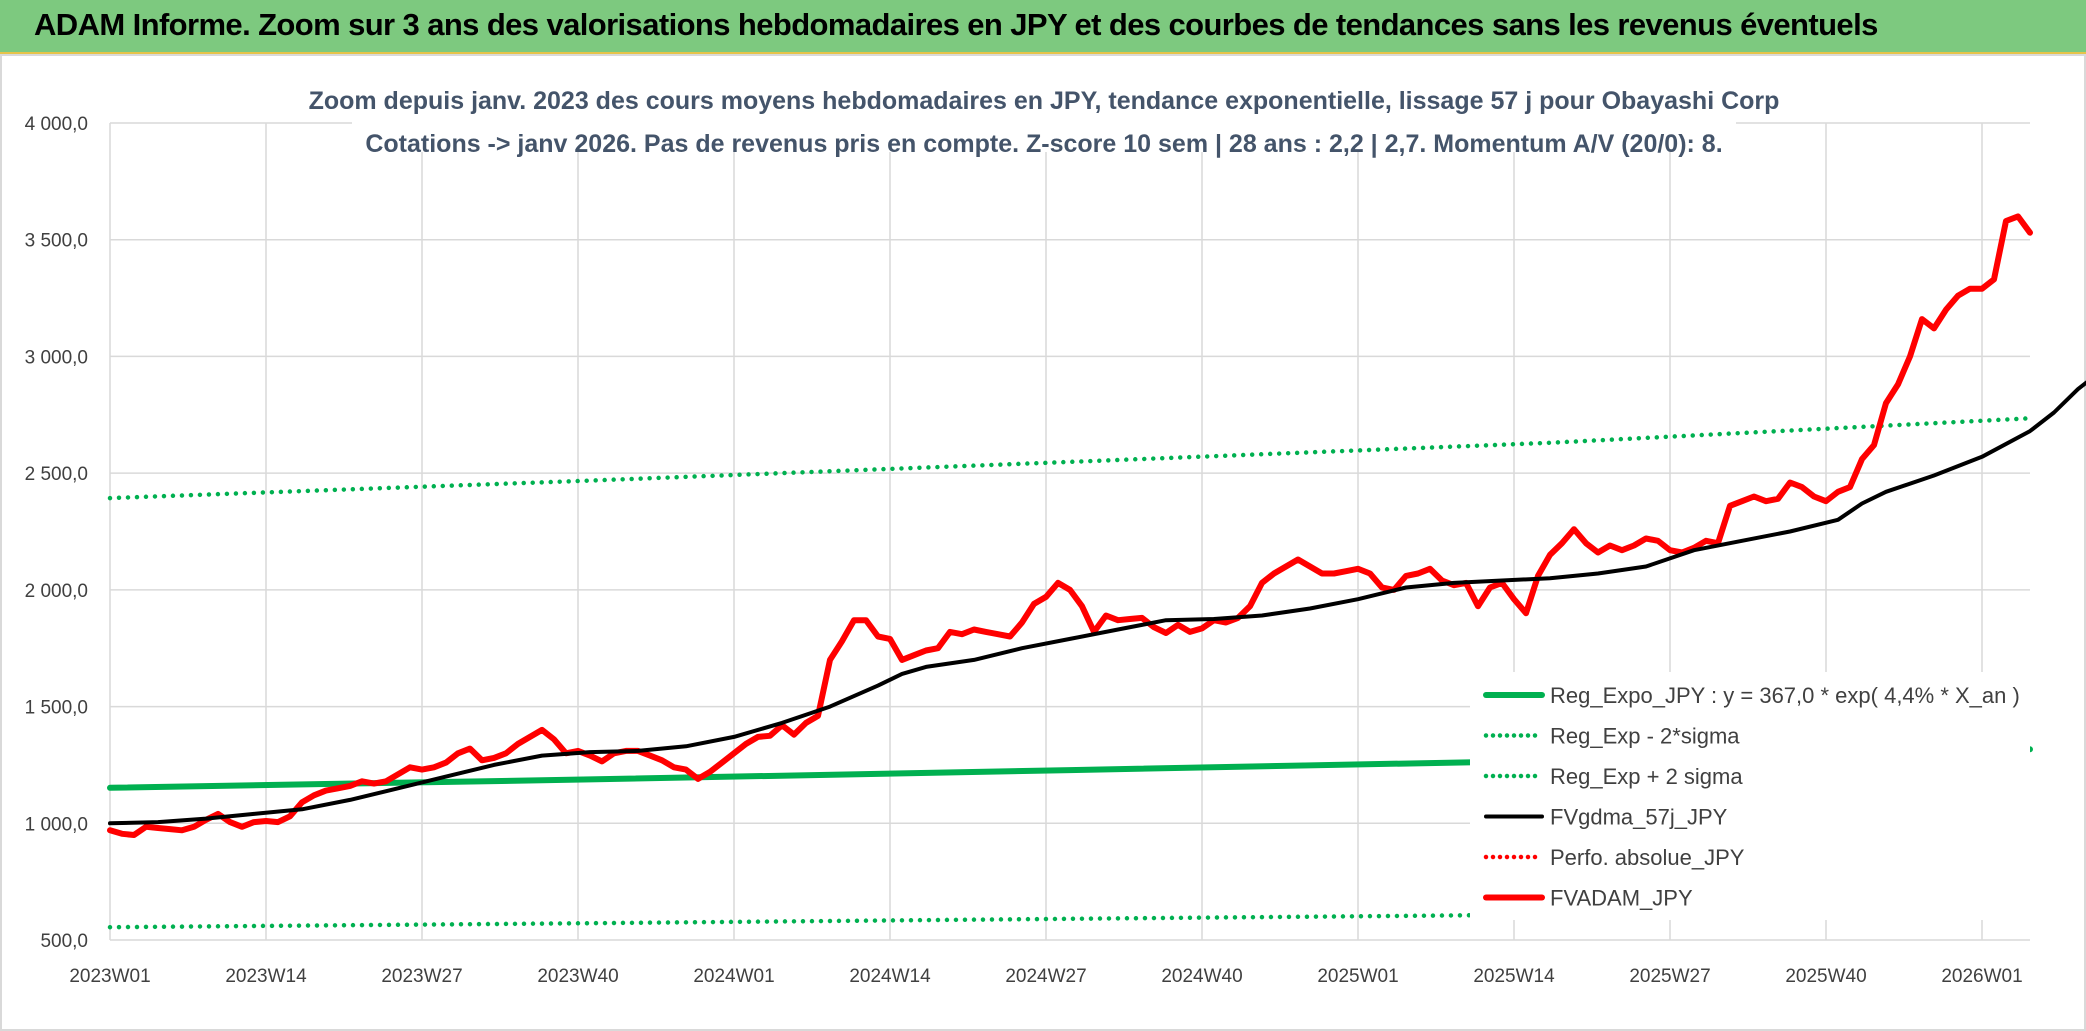 The image size is (2086, 1031). What do you see at coordinates (1044, 117) in the screenshot?
I see `title-backdrop` at bounding box center [1044, 117].